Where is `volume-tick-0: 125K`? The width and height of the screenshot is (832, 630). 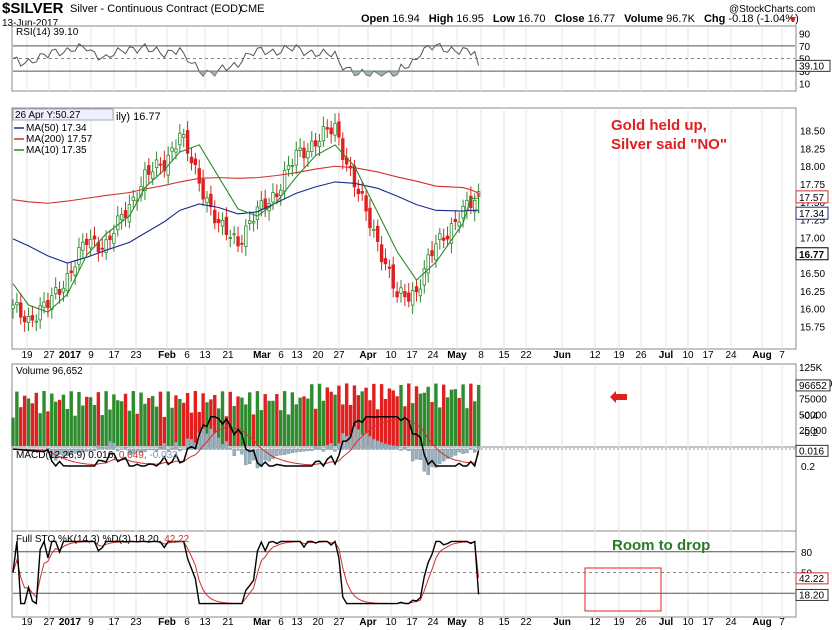 volume-tick-0: 125K is located at coordinates (811, 368).